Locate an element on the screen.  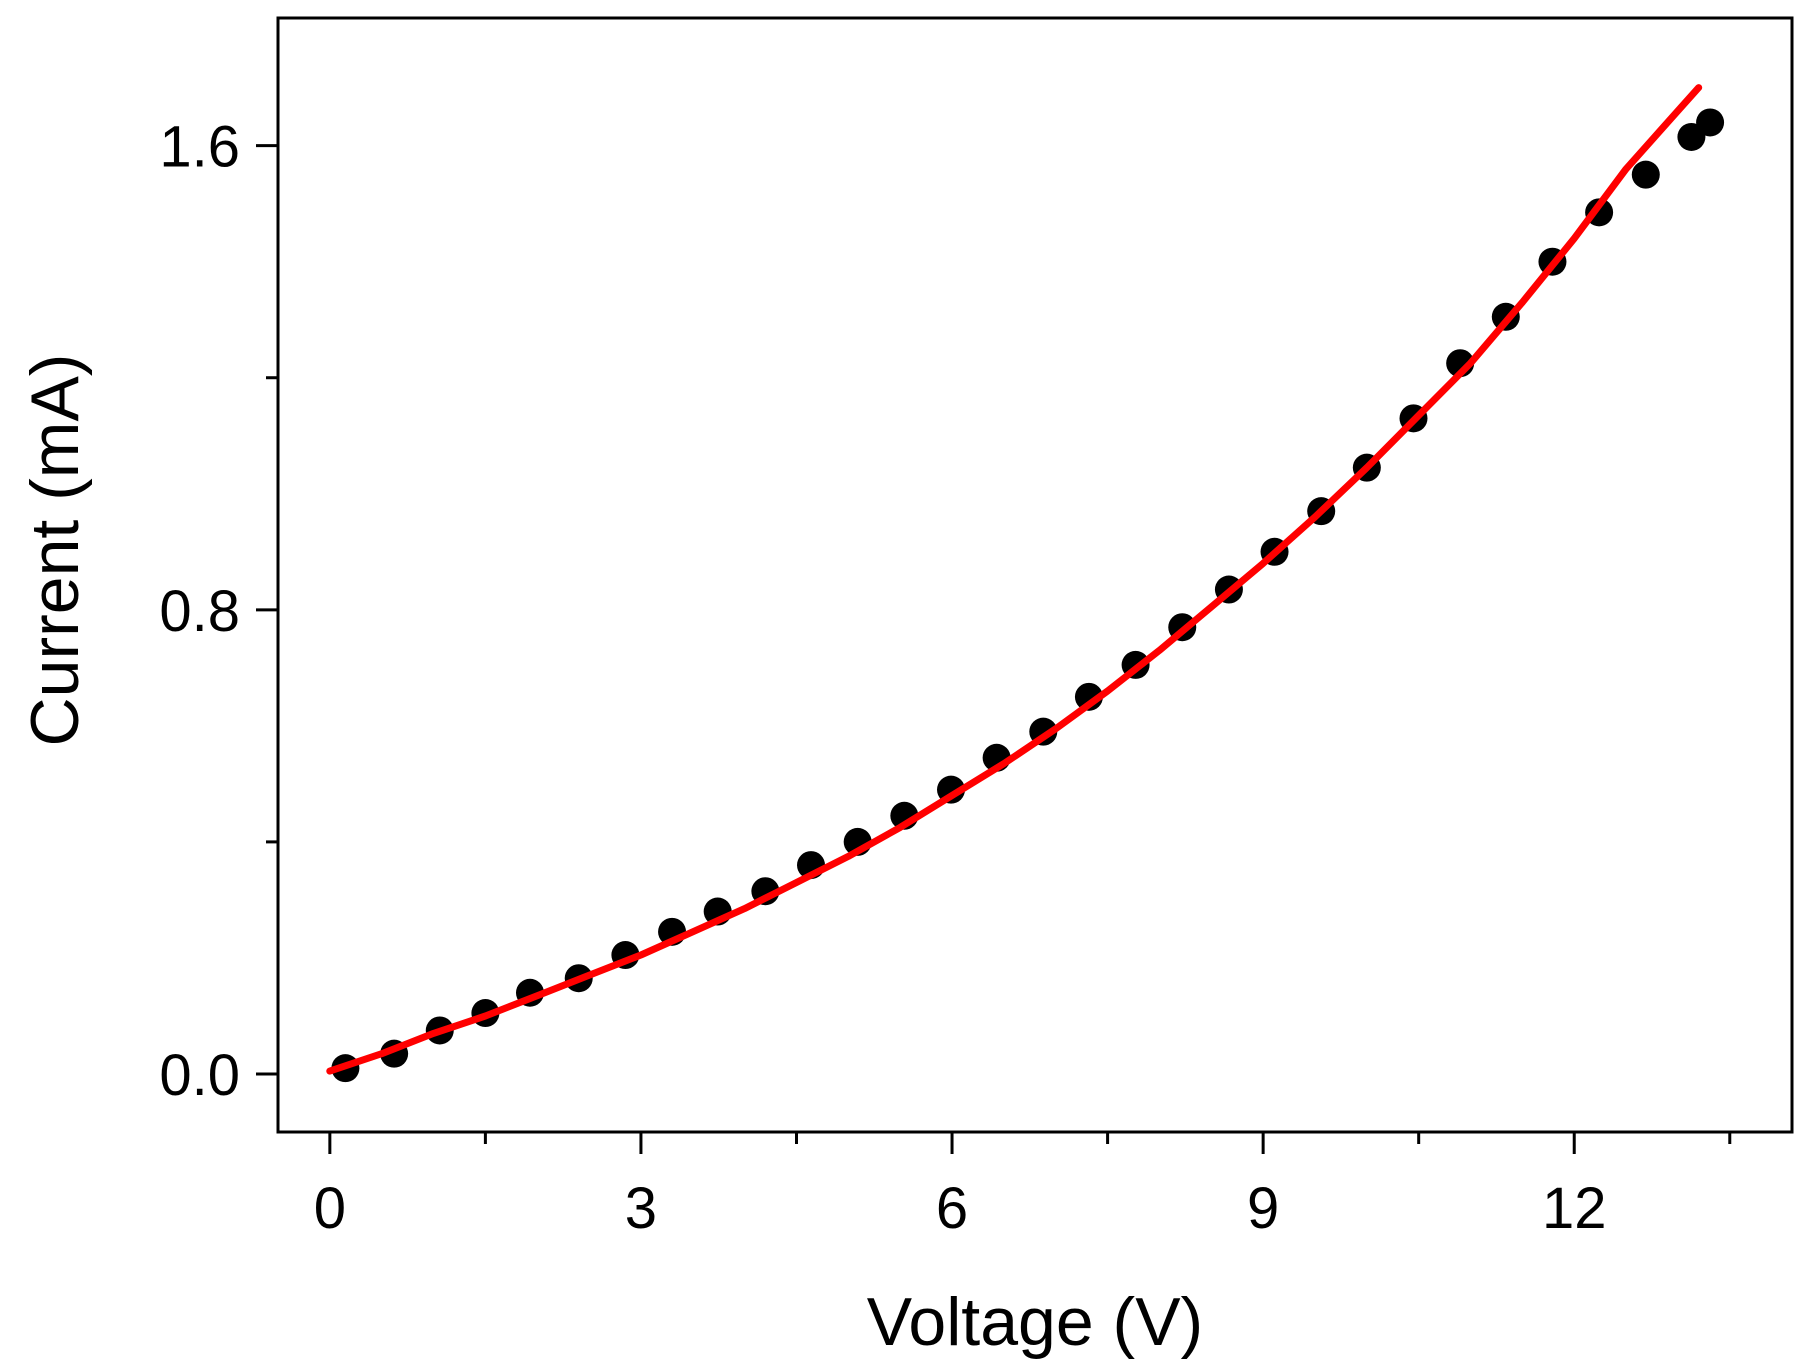
x-axis: 0 3 6 9 12 is located at coordinates (1023, 1186).